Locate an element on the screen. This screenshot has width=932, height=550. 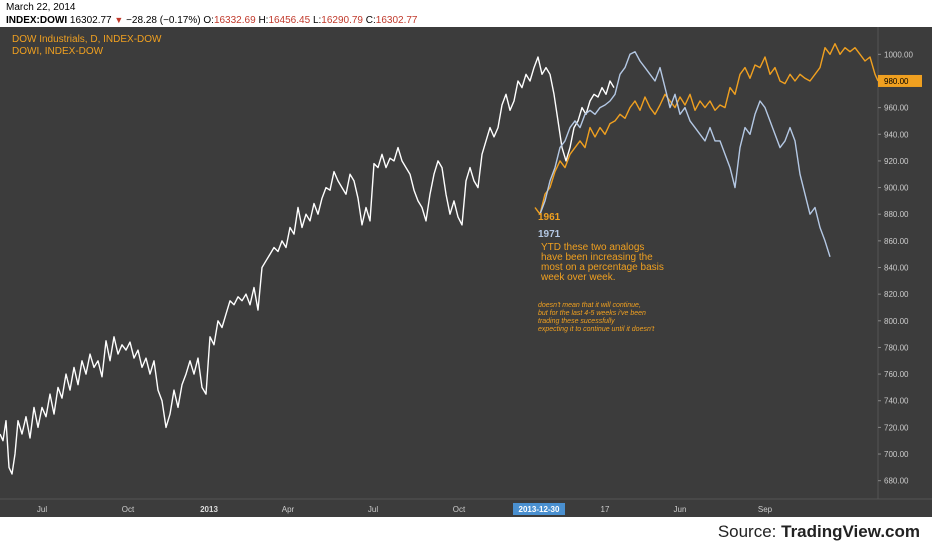
high-label: H: is located at coordinates (263, 20).